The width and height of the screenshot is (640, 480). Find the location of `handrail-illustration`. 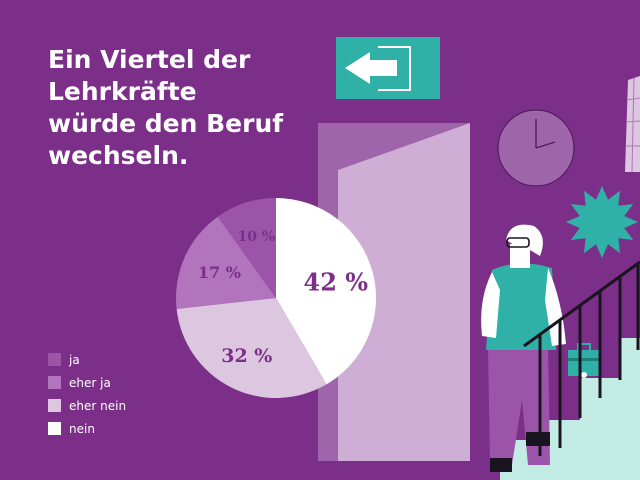

handrail-illustration is located at coordinates (581, 358).